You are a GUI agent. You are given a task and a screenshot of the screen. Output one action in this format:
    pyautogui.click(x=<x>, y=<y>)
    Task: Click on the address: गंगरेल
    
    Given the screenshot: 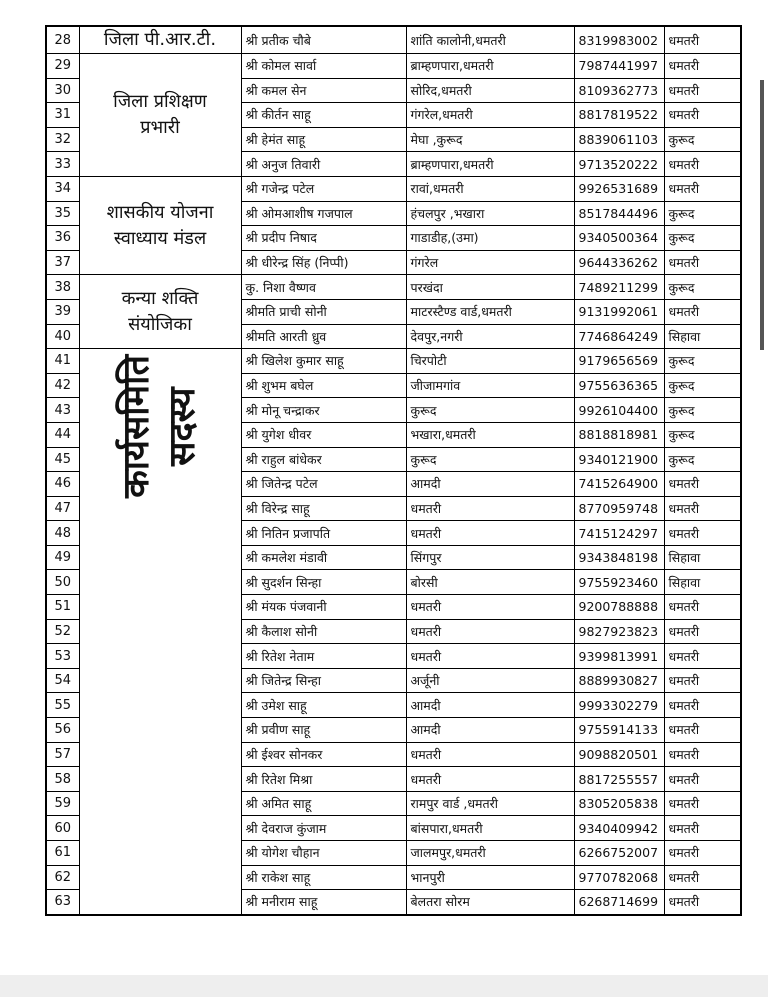 What is the action you would take?
    pyautogui.click(x=490, y=262)
    